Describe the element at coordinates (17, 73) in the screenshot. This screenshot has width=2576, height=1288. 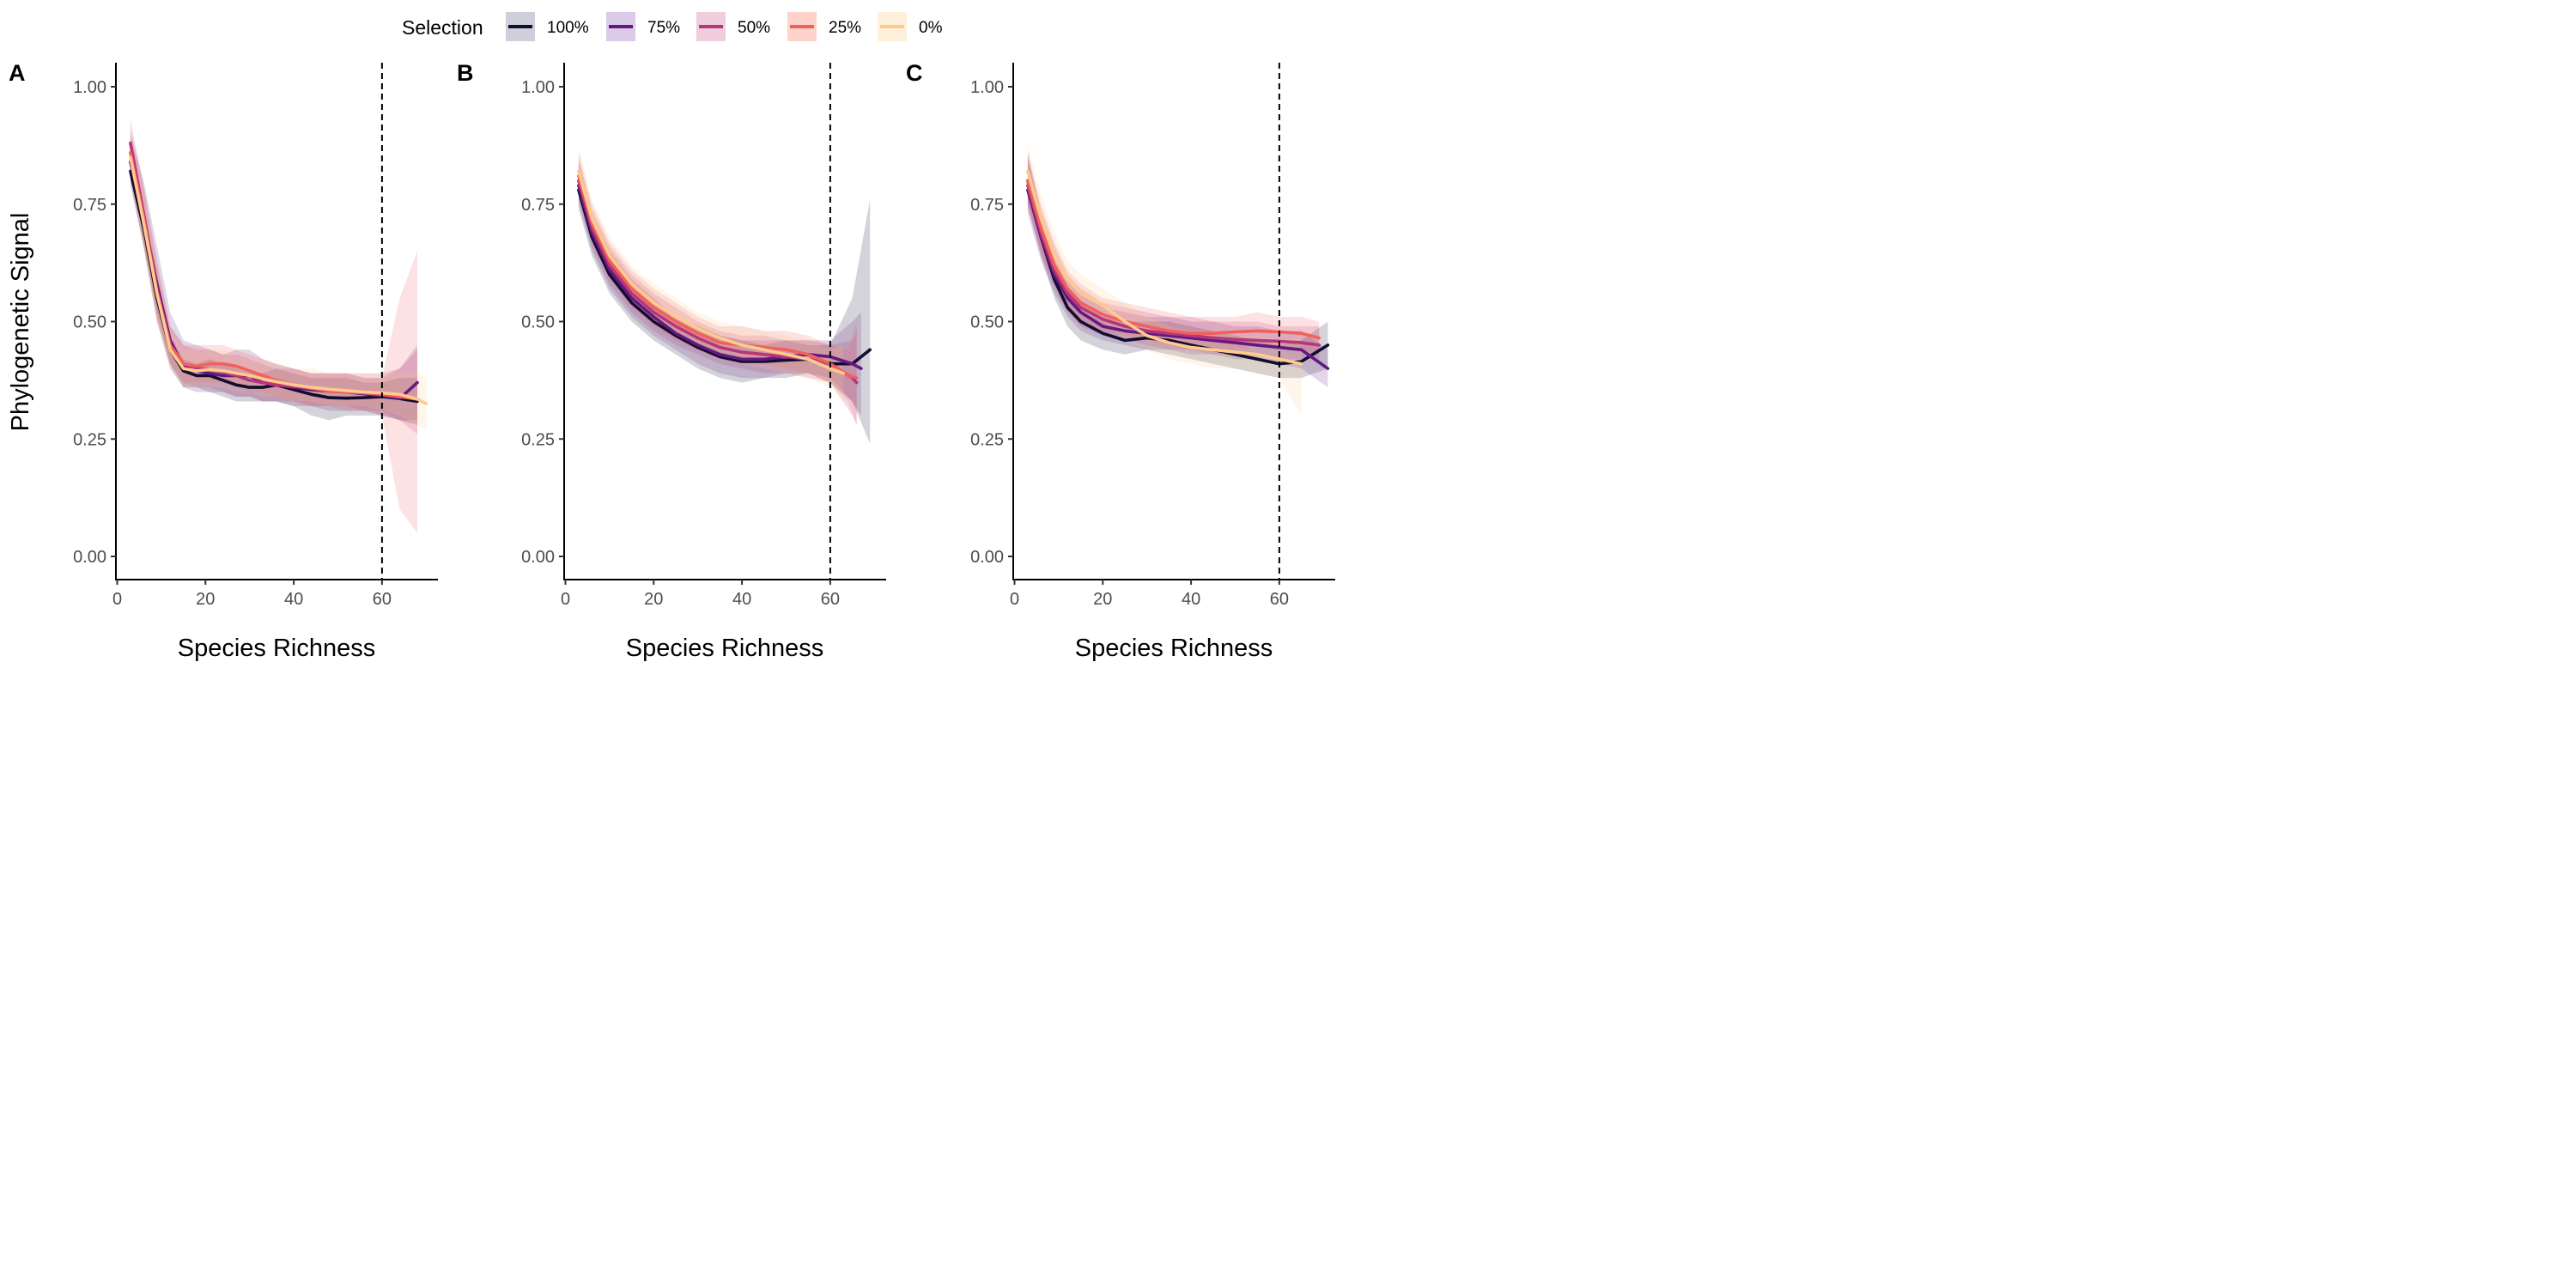
I see `panel-label: A` at that location.